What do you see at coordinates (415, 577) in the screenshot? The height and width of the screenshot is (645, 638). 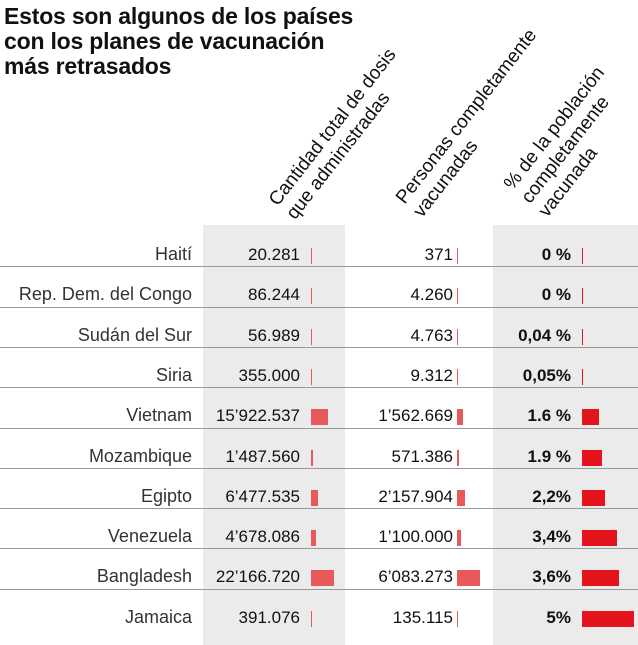 I see `people-value: 6’083.273` at bounding box center [415, 577].